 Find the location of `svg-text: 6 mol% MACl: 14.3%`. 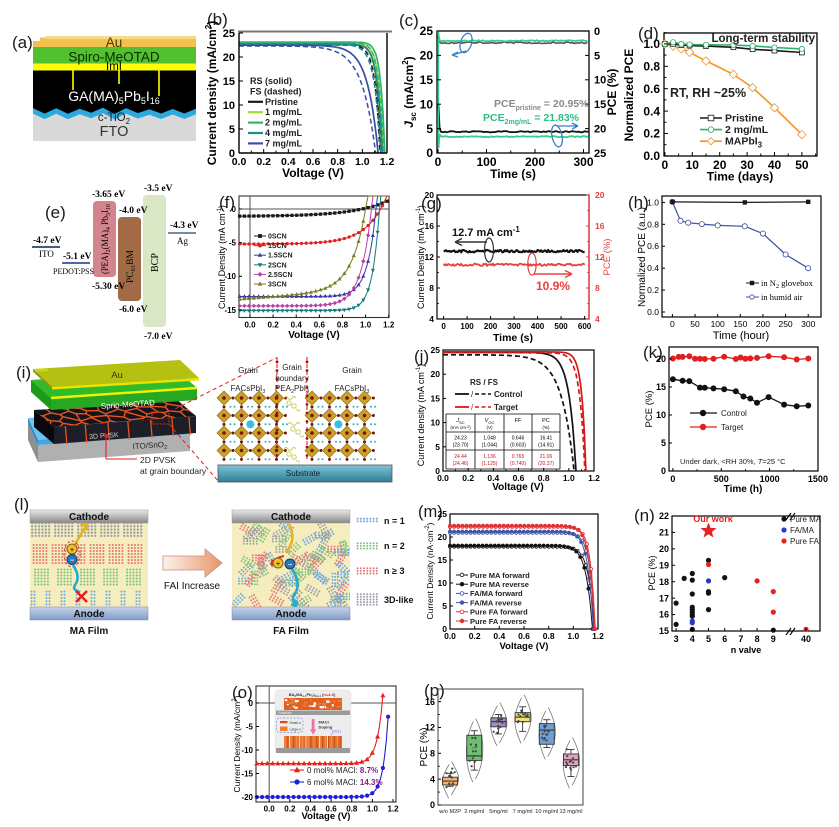

svg-text: 6 mol% MACl: 14.3% is located at coordinates (345, 782).